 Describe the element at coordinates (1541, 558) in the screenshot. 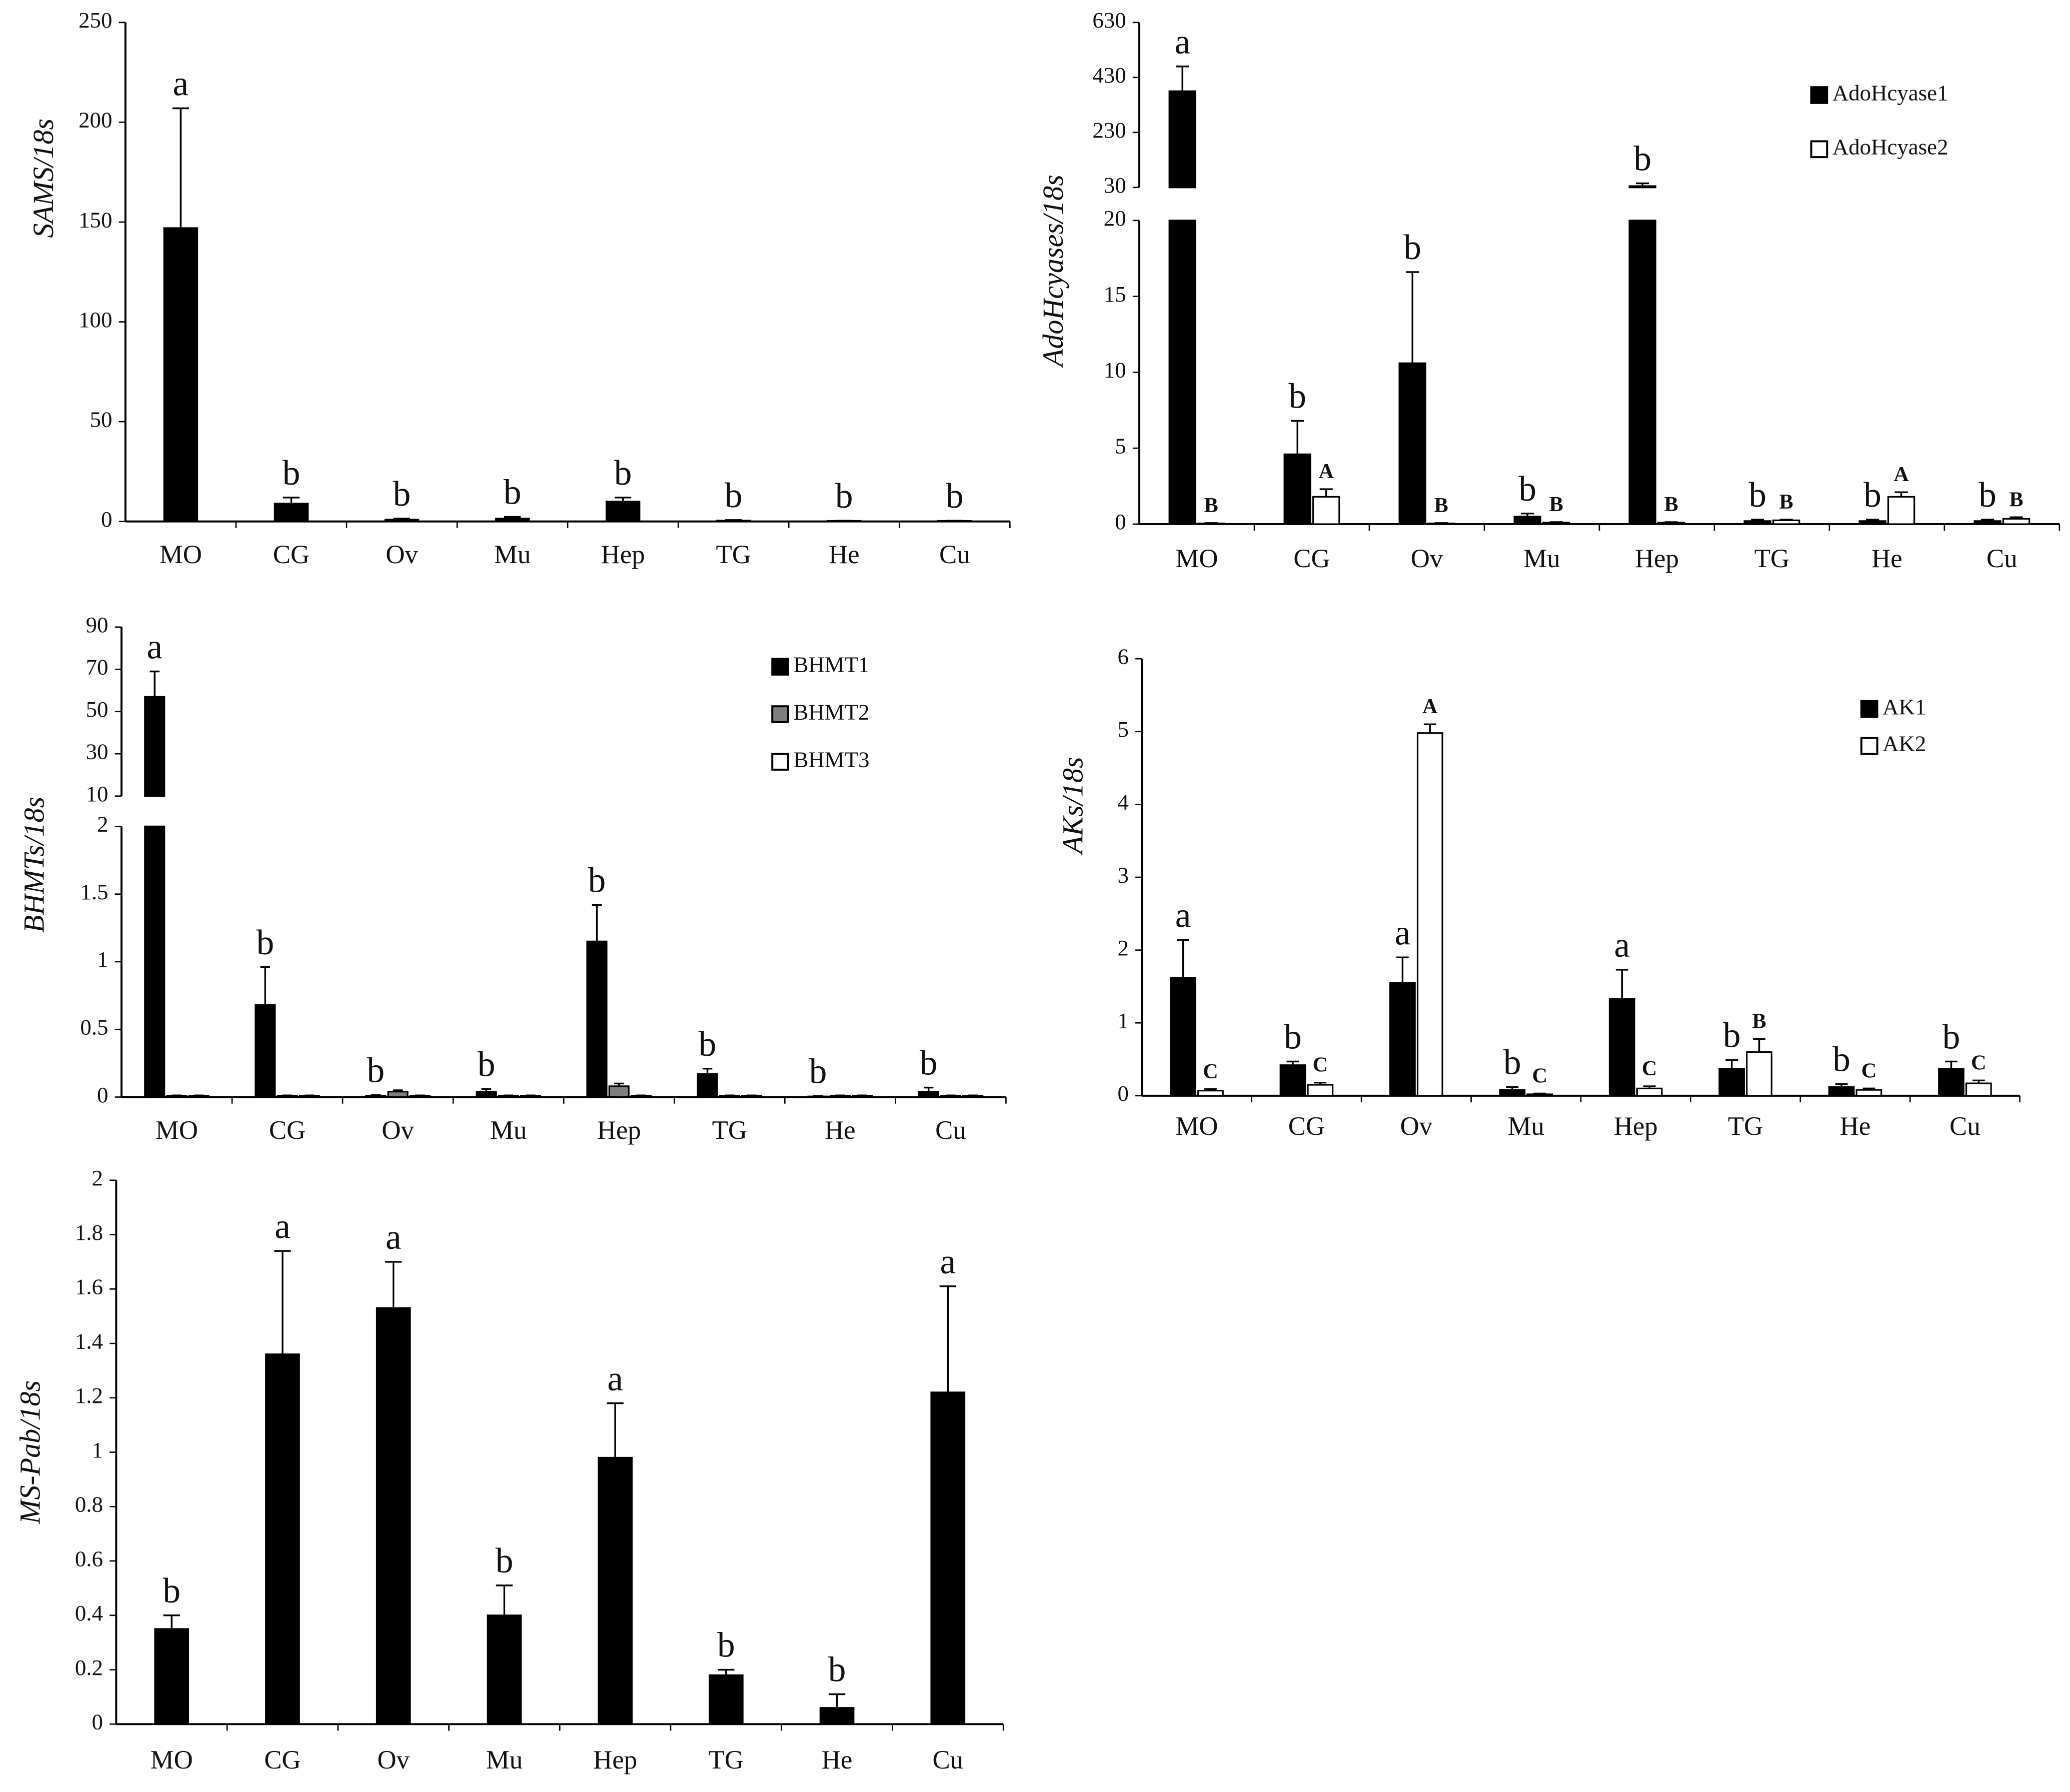

I see `x-tick-label: Mu` at that location.